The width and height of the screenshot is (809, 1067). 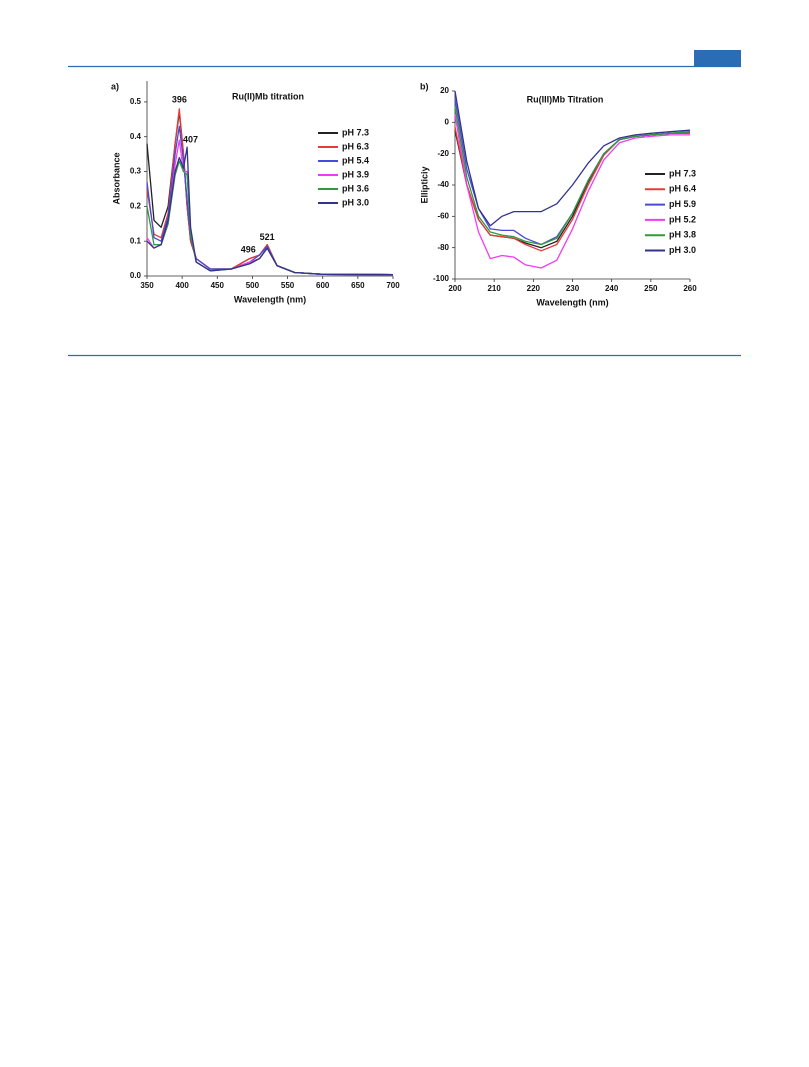 What do you see at coordinates (565, 99) in the screenshot?
I see `chart-title: Ru(III)Mb Titration` at bounding box center [565, 99].